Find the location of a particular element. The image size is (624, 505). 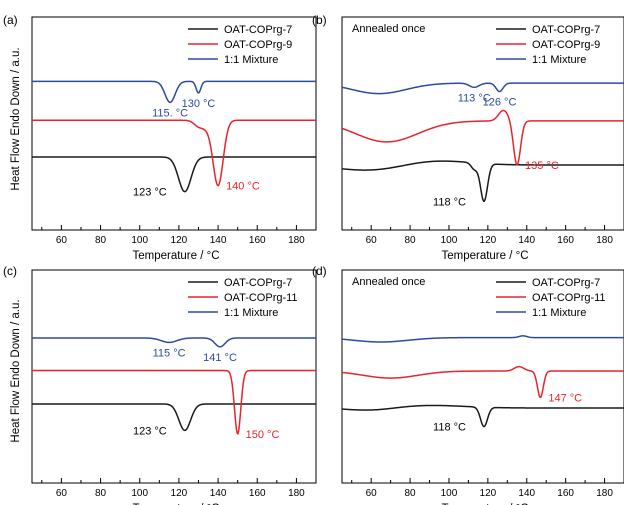

panel-tag: (b) is located at coordinates (319, 20).